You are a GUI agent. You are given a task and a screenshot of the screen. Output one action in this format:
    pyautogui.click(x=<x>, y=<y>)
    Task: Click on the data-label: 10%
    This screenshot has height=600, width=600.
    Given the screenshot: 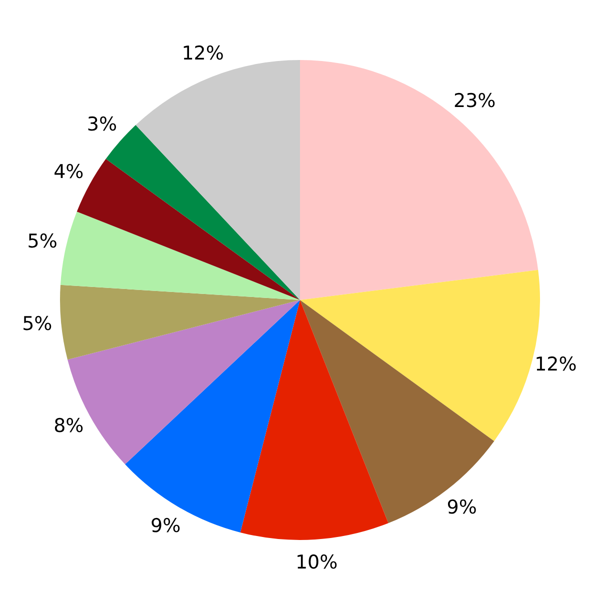 What is the action you would take?
    pyautogui.click(x=316, y=562)
    